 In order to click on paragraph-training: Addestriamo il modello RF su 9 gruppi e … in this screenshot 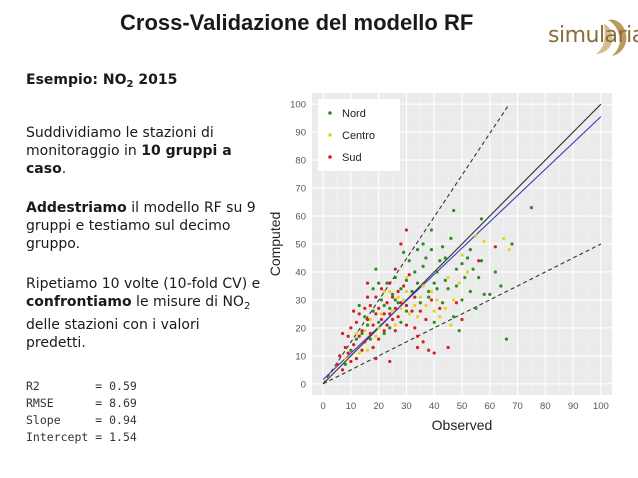, I will do `click(141, 226)`.